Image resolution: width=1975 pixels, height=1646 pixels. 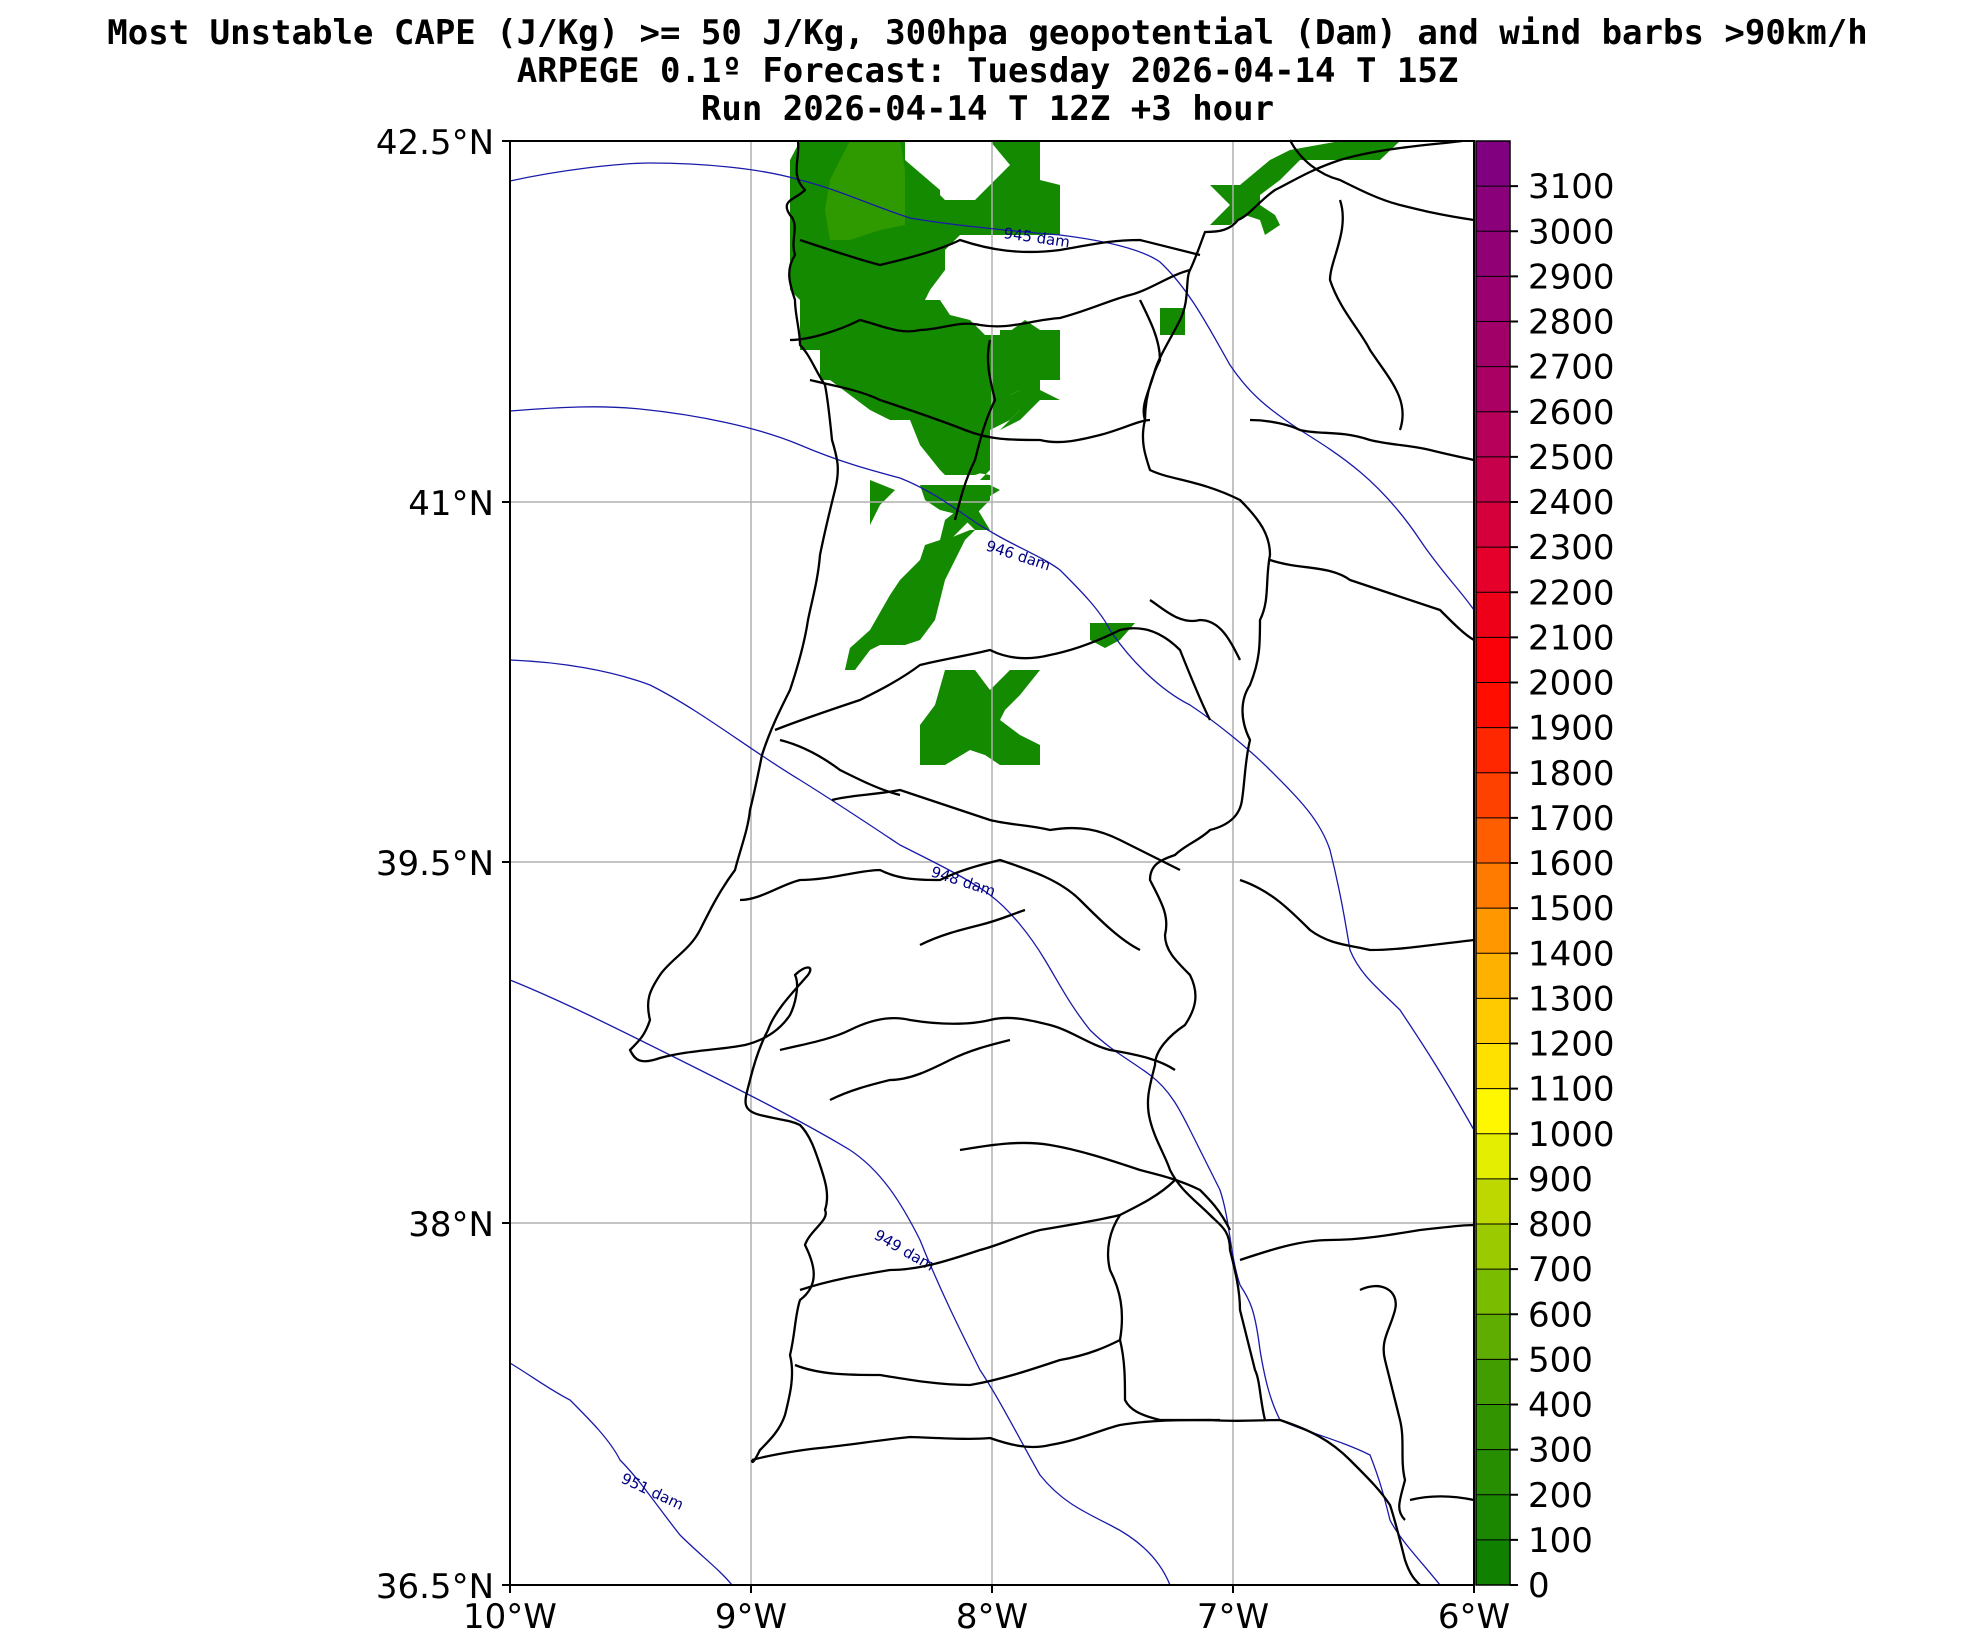 I want to click on coastline-south, so click(x=1086, y=1502).